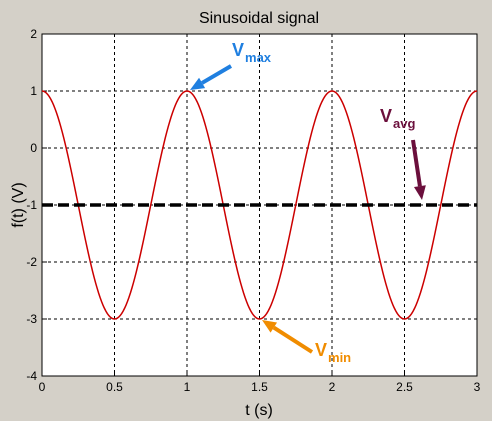  Describe the element at coordinates (18, 204) in the screenshot. I see `y-axis-label: f(t) (V)` at that location.